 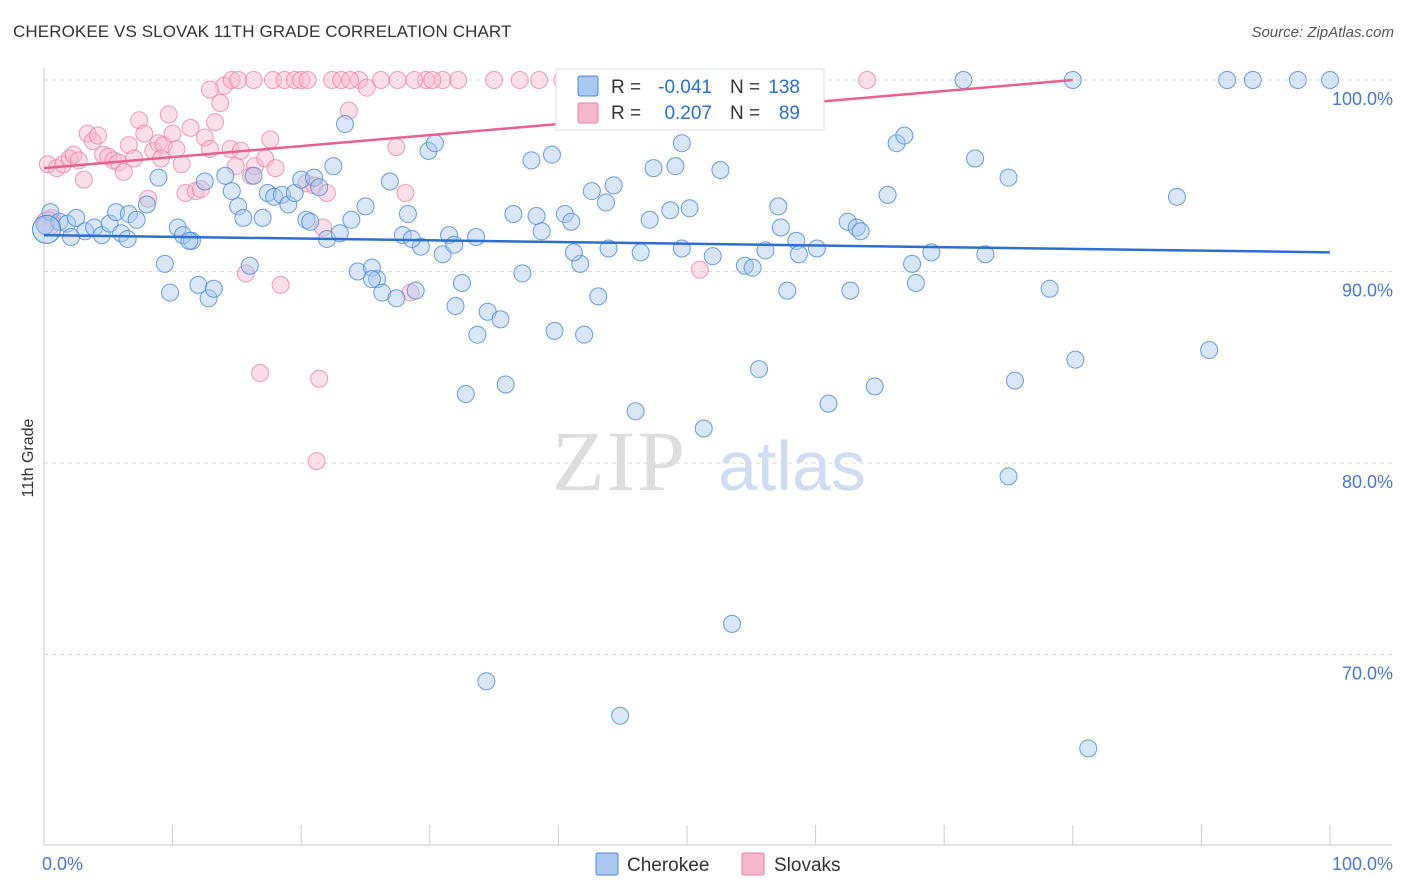 I want to click on y-tick-label: 90.0%, so click(x=1367, y=291).